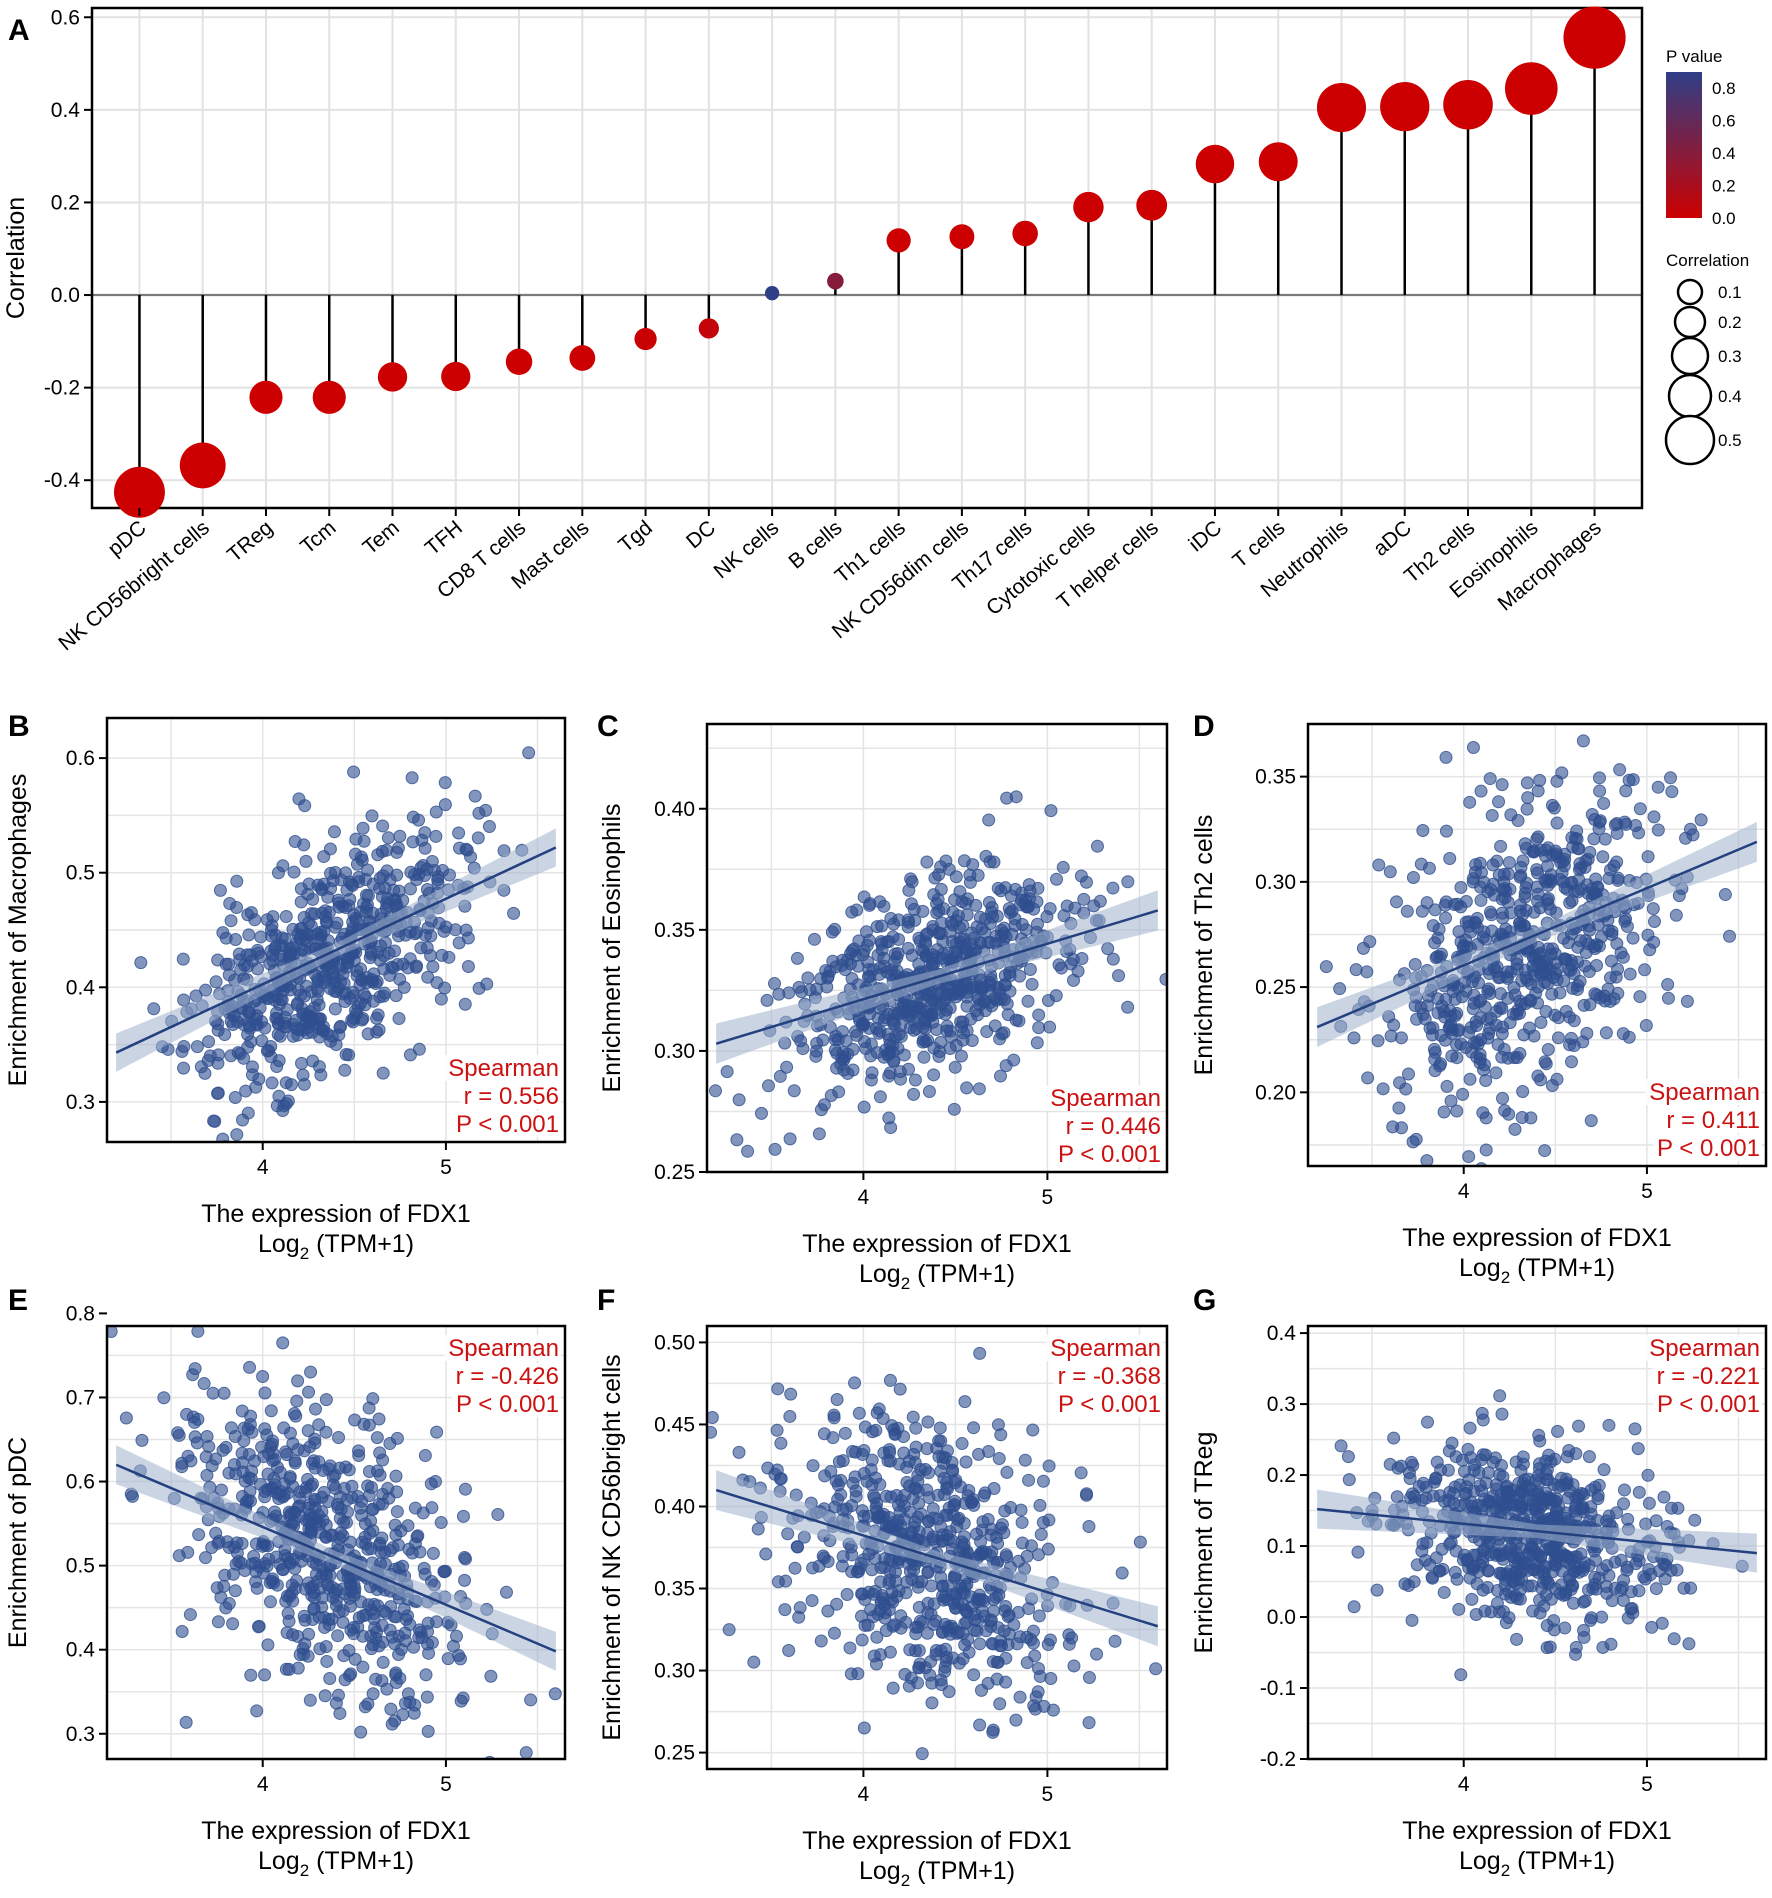 The width and height of the screenshot is (1772, 1898). Describe the element at coordinates (1690, 356) in the screenshot. I see `correlation-size-key` at that location.